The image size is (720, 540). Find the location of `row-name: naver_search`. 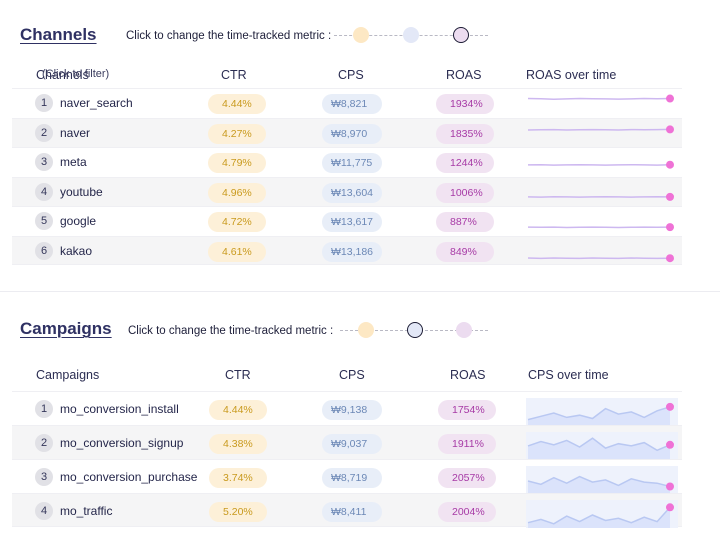

row-name: naver_search is located at coordinates (96, 103).